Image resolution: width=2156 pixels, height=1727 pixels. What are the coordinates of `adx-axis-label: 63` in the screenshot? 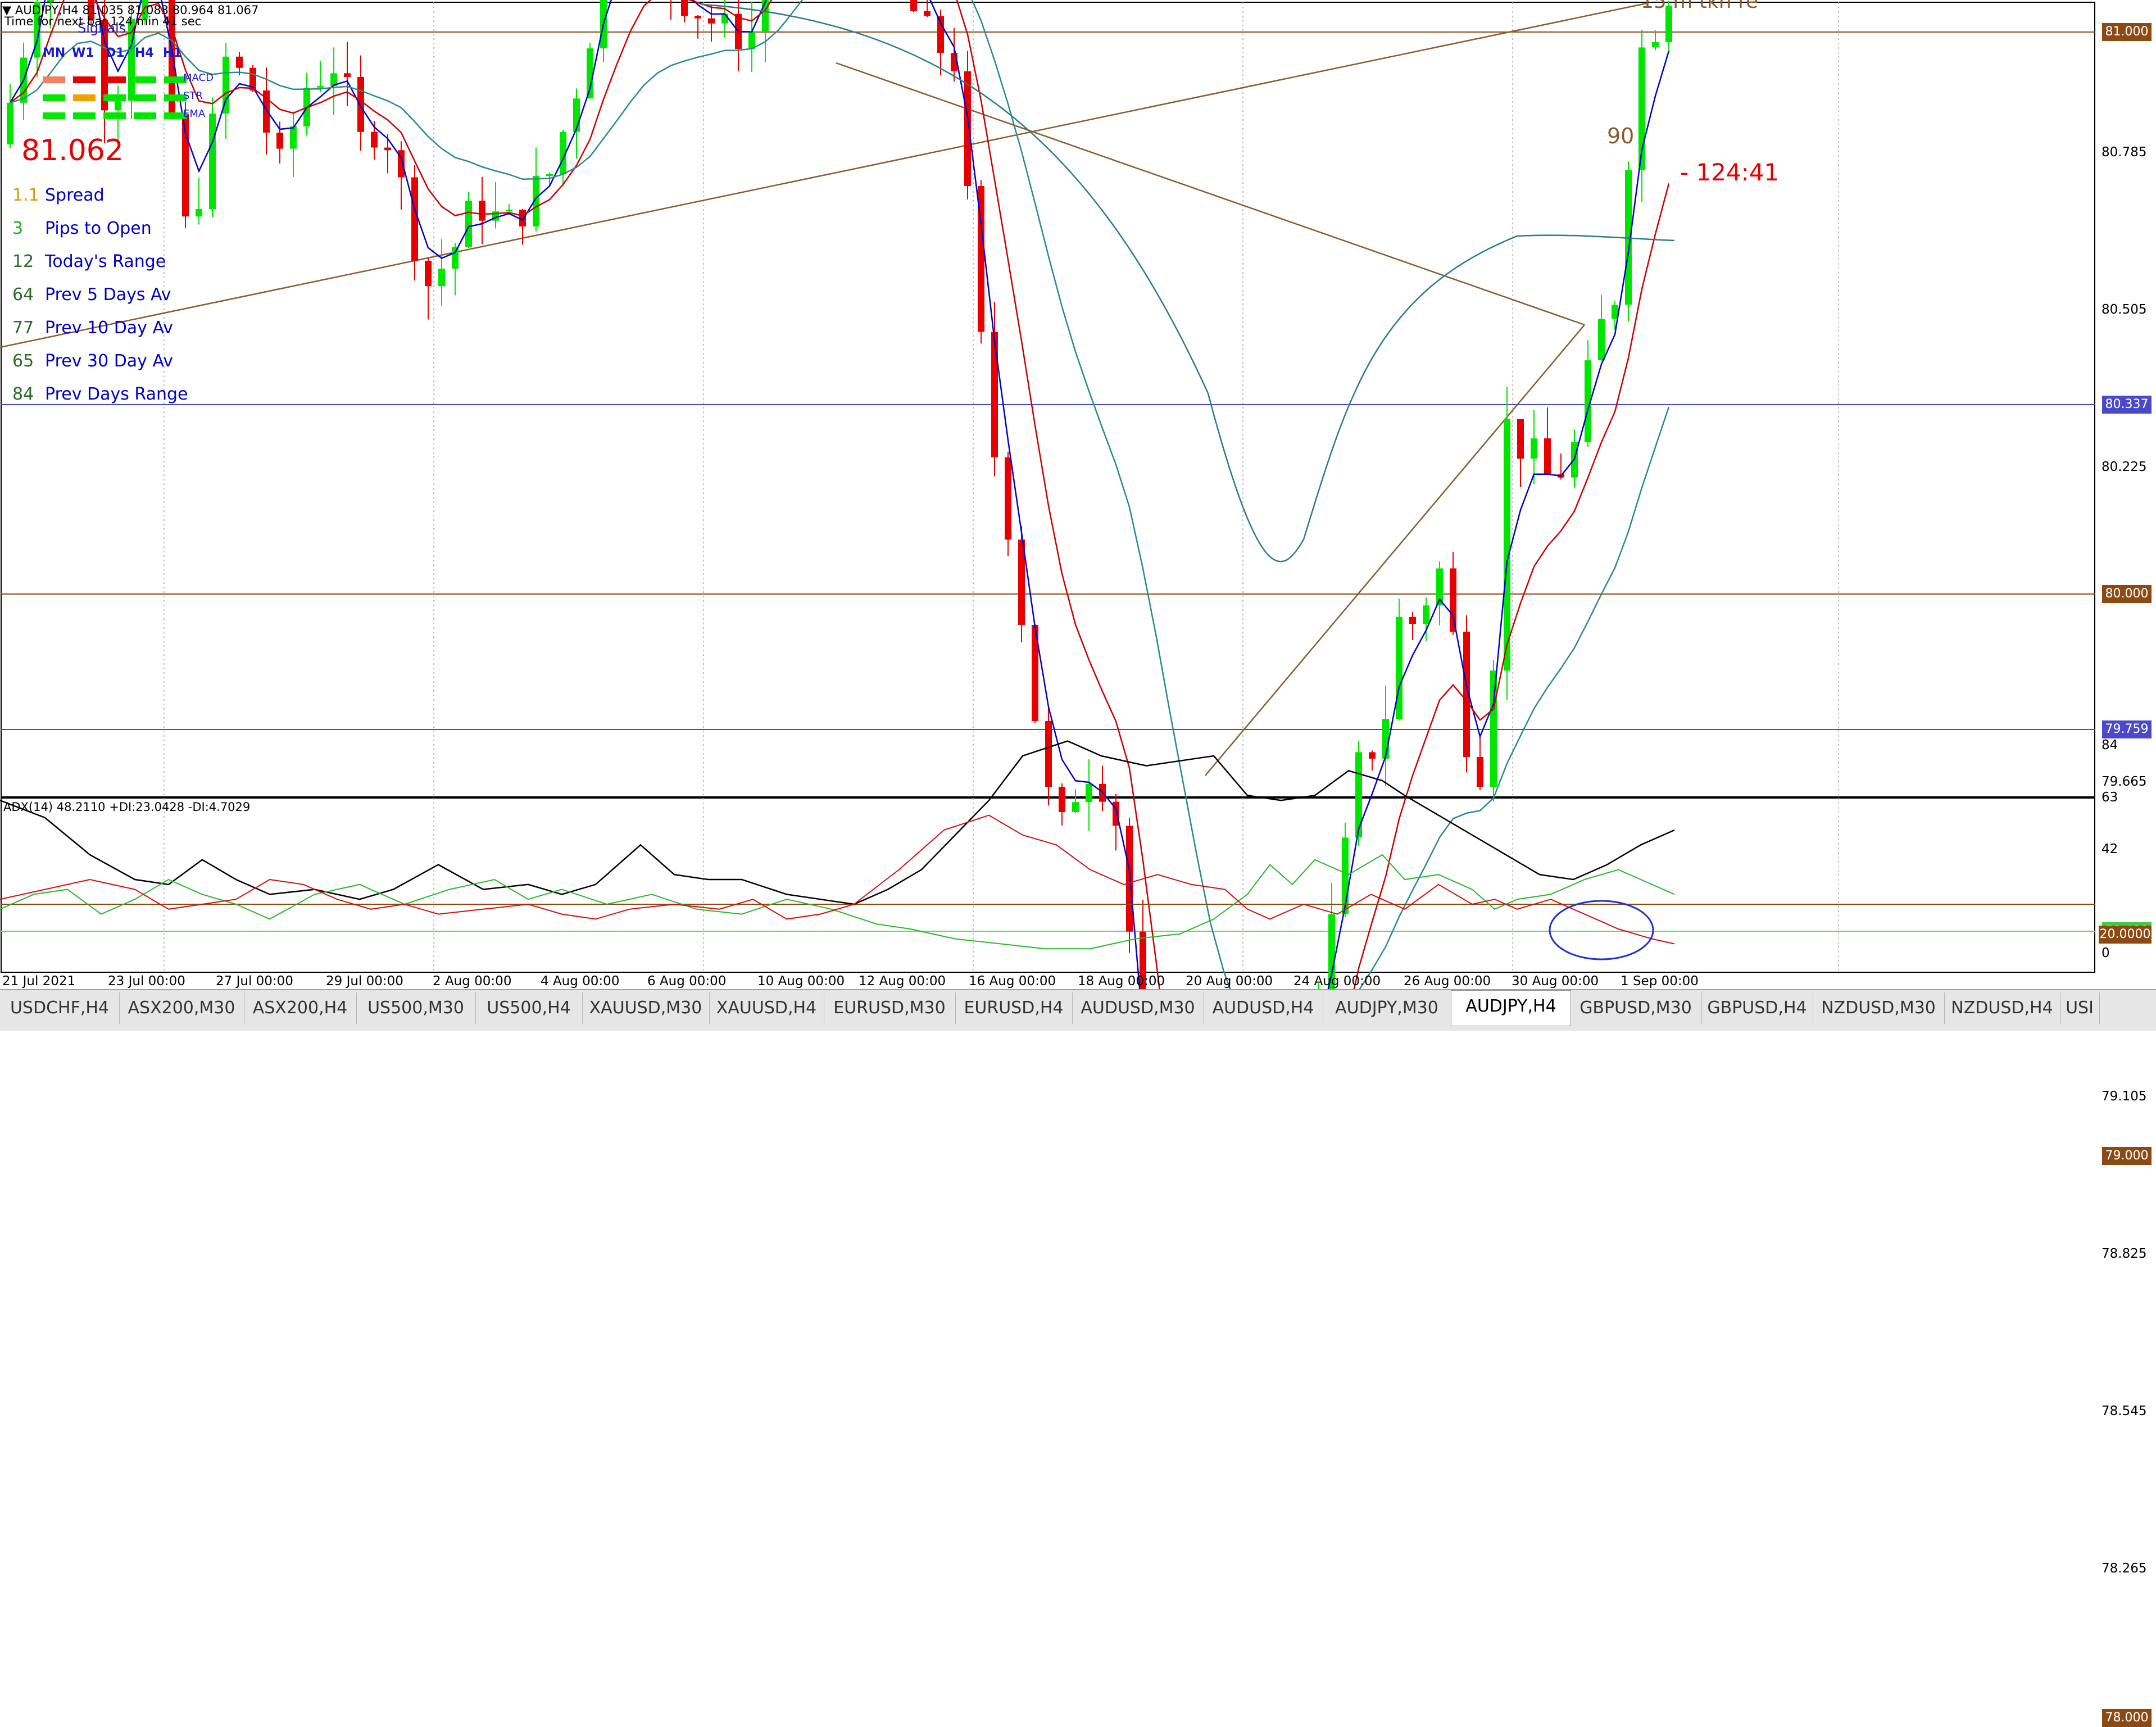 It's located at (2109, 797).